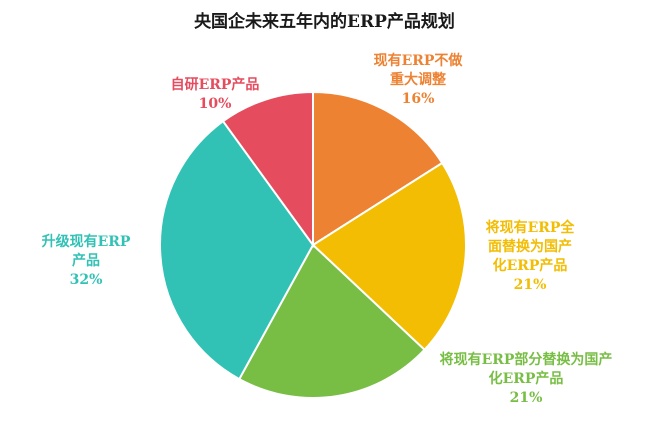 This screenshot has width=649, height=430. What do you see at coordinates (418, 61) in the screenshot?
I see `slice-label-text: 现有ERP不做` at bounding box center [418, 61].